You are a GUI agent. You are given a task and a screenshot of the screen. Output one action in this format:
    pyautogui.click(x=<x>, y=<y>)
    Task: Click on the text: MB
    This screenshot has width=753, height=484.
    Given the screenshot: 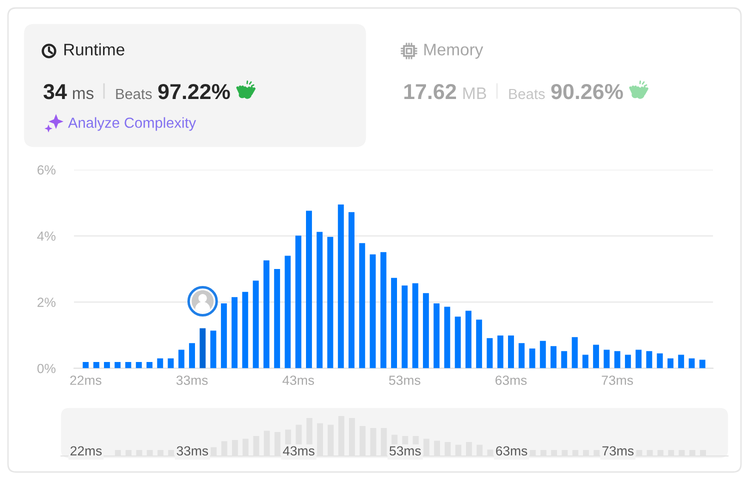 What is the action you would take?
    pyautogui.click(x=474, y=93)
    